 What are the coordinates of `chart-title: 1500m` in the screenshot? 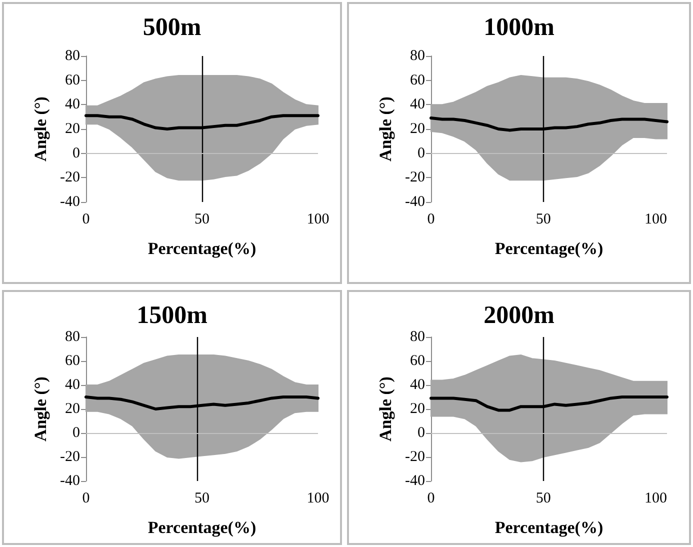 It's located at (172, 315).